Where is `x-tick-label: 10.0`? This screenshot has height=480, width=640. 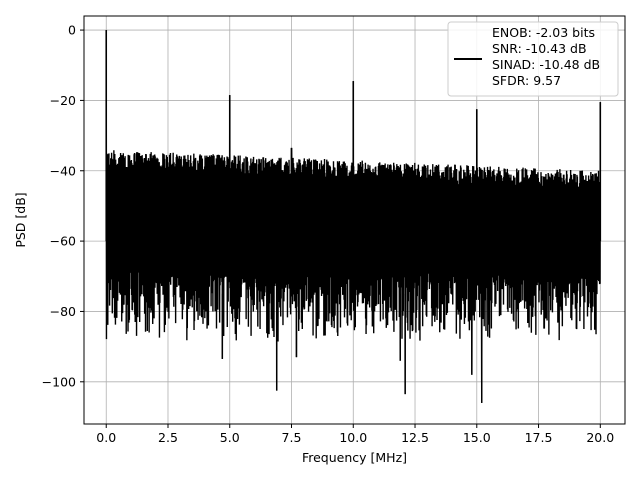 x-tick-label: 10.0 is located at coordinates (353, 437).